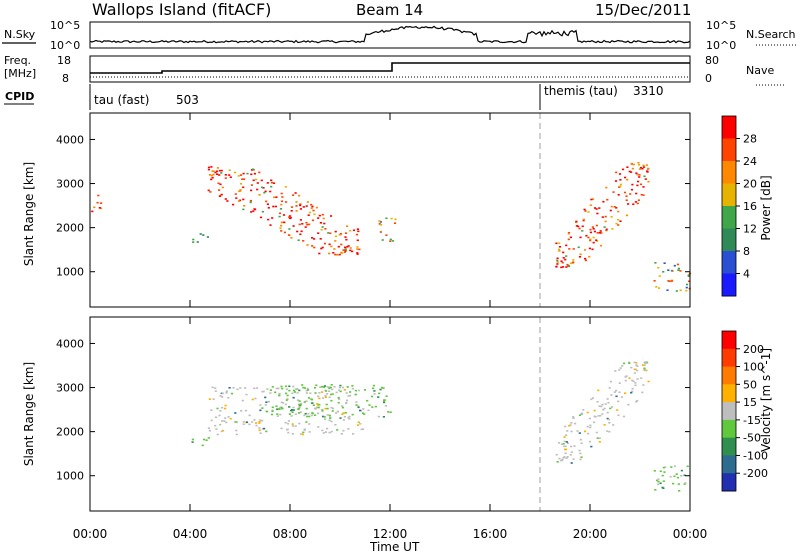  I want to click on colorbar-tick-label: -100, so click(755, 455).